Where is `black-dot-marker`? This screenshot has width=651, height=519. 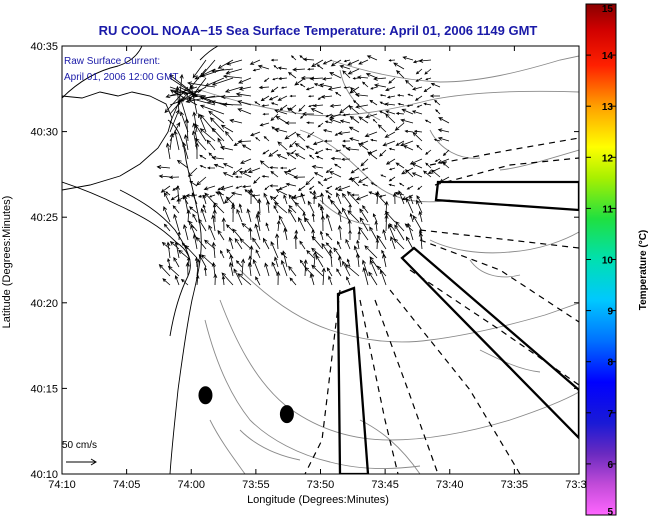
black-dot-marker is located at coordinates (205, 395).